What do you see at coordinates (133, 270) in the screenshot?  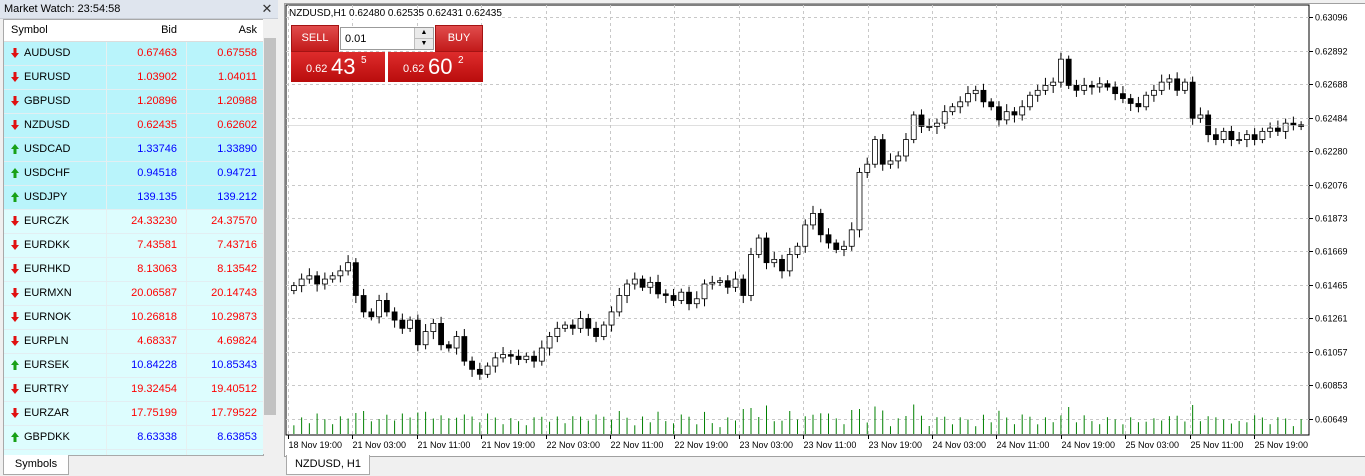 I see `symbol-row: EURHKD 8.13063 8.13542` at bounding box center [133, 270].